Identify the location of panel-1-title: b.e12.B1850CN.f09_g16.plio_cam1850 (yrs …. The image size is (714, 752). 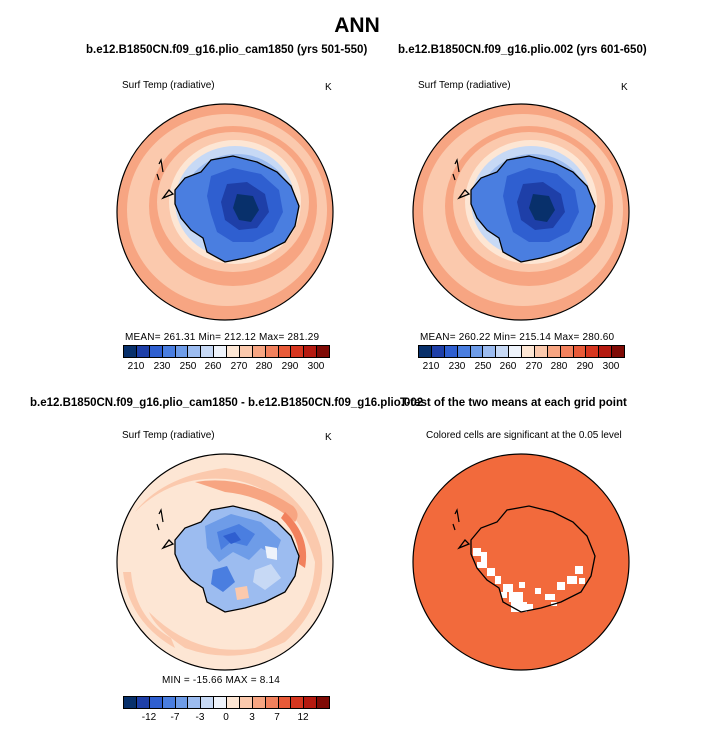
(227, 50).